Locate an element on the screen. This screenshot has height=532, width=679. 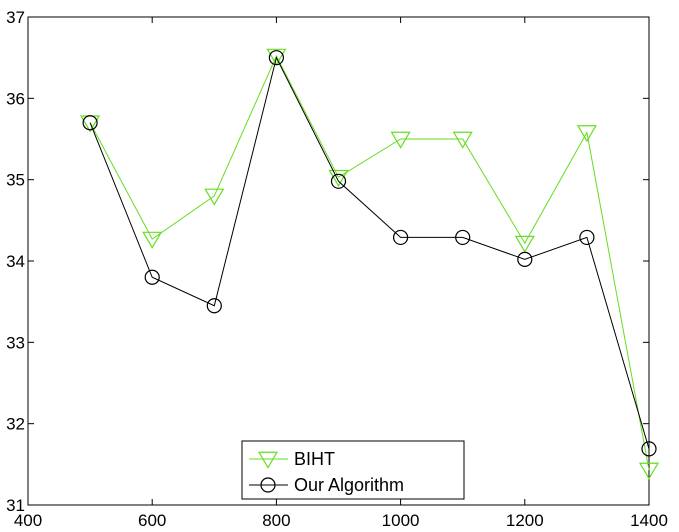
legend-entry-our-algorithm: Our Algorithm is located at coordinates (326, 485).